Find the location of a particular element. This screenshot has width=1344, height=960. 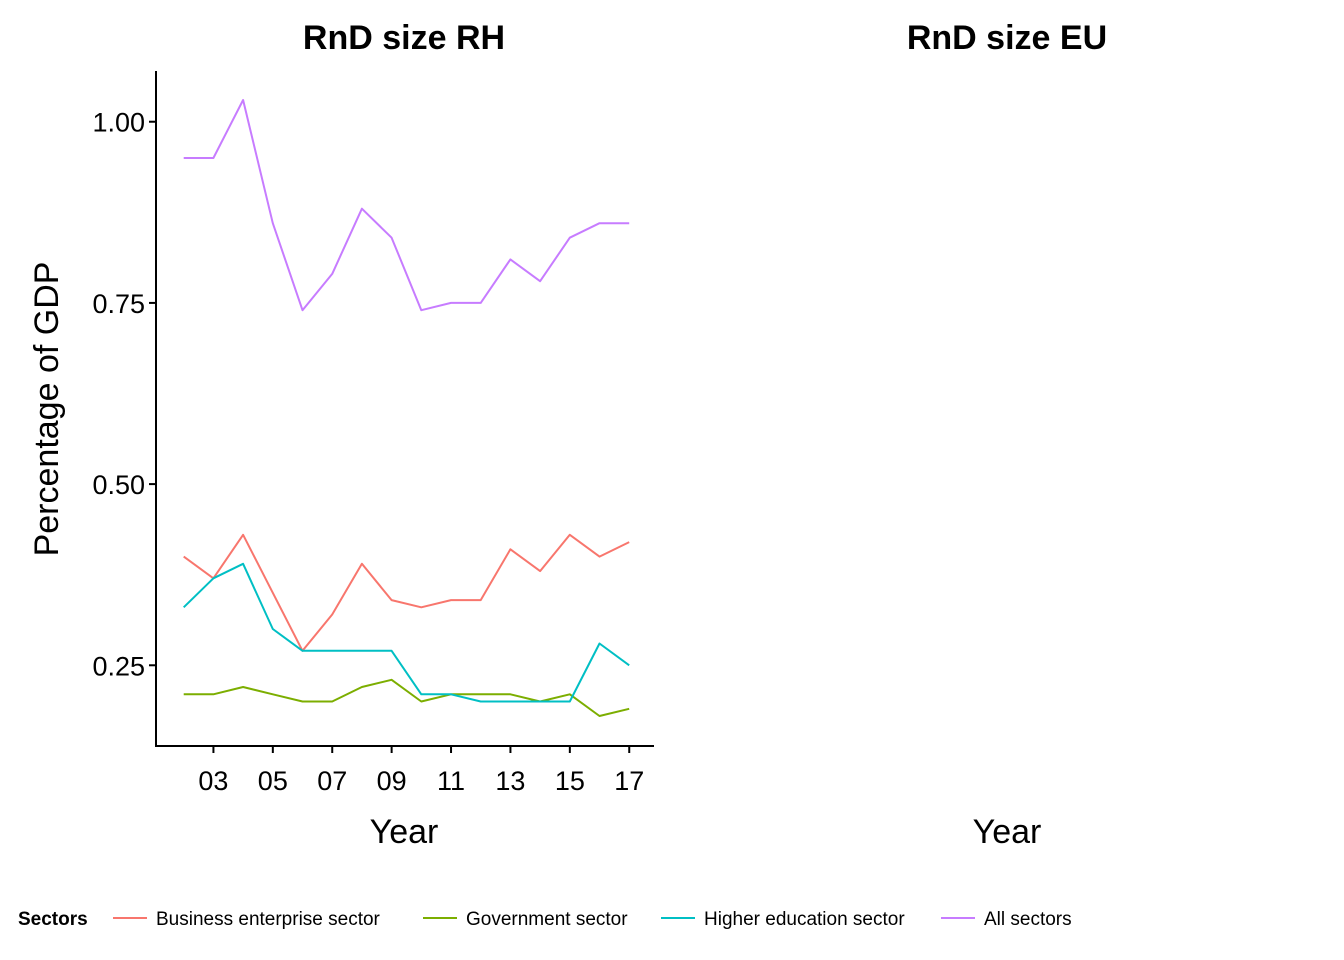

legend-label-government-sector: Government sector is located at coordinates (547, 919).